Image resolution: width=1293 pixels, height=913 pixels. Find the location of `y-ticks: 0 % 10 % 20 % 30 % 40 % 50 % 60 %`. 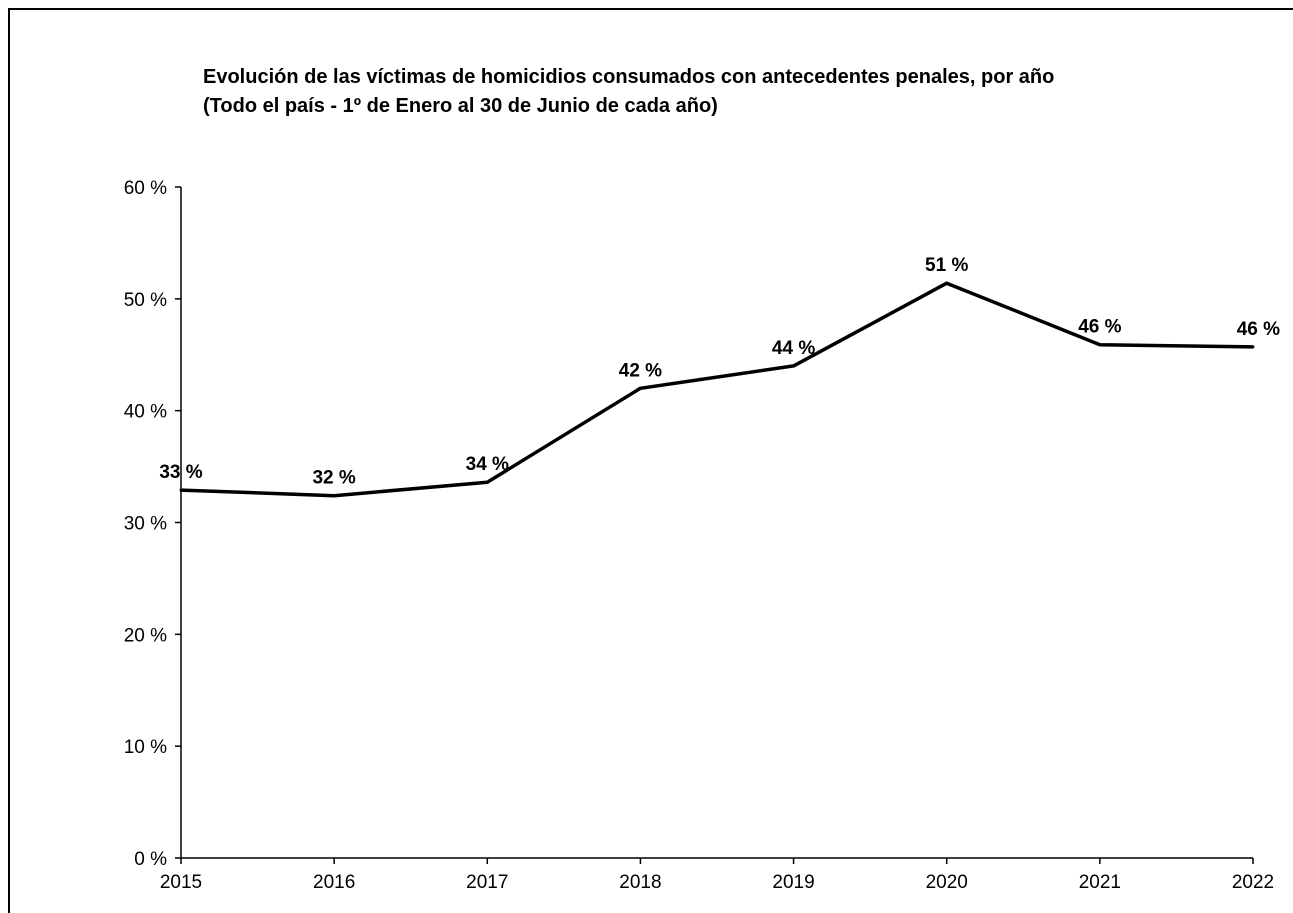

y-ticks: 0 % 10 % 20 % 30 % 40 % 50 % 60 % is located at coordinates (152, 524).